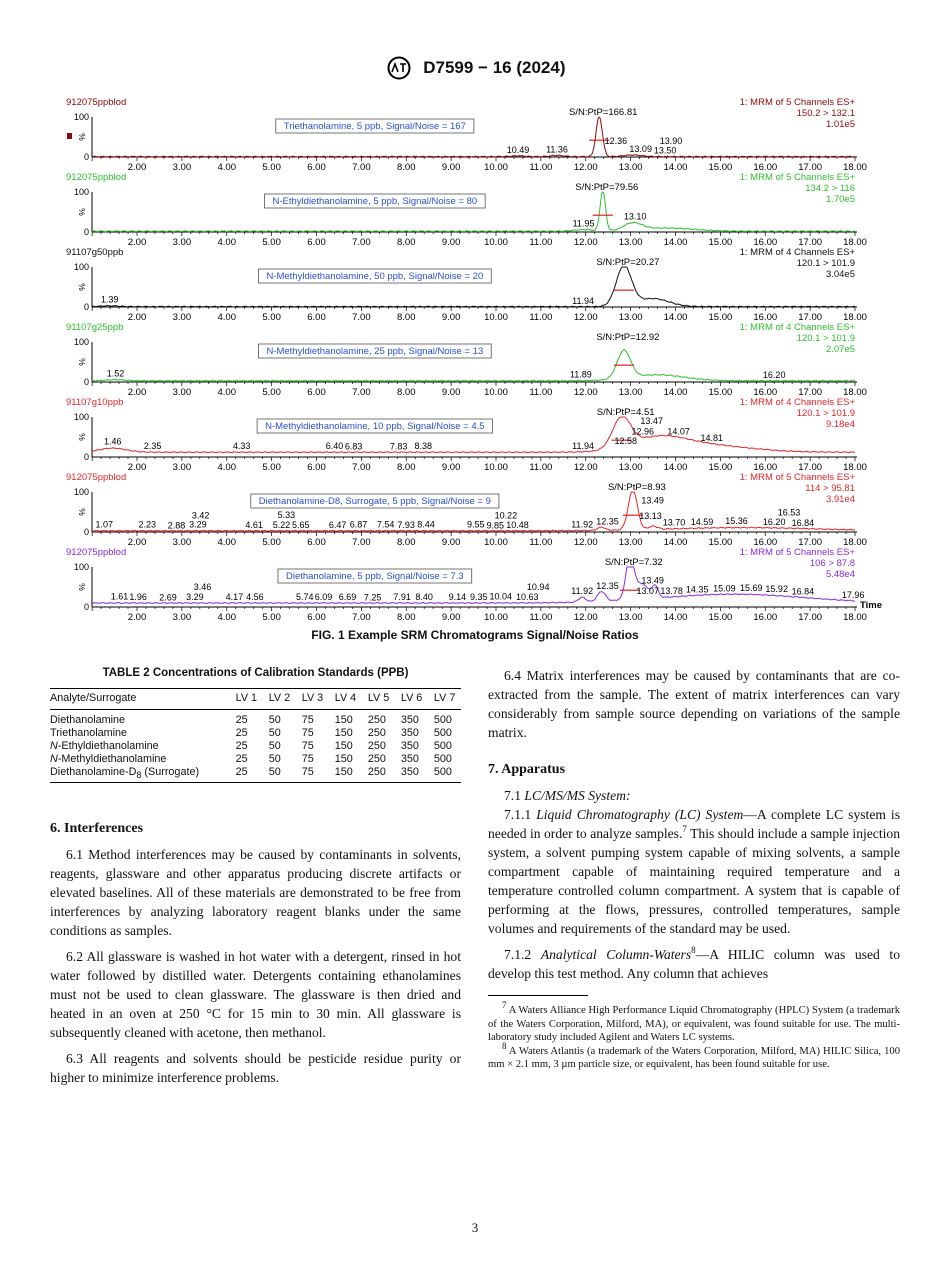 Image resolution: width=950 pixels, height=1272 pixels. What do you see at coordinates (789, 512) in the screenshot?
I see `peak-label: 16.53` at bounding box center [789, 512].